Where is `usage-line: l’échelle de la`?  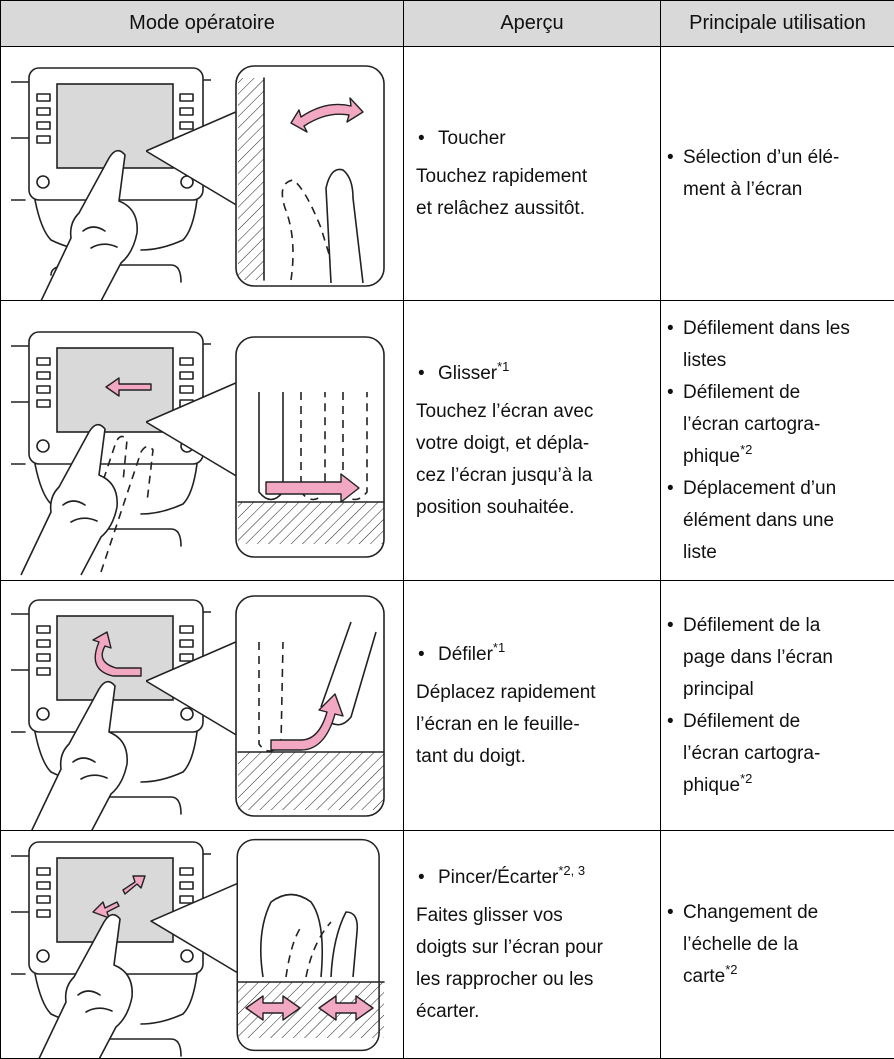 usage-line: l’échelle de la is located at coordinates (788, 945).